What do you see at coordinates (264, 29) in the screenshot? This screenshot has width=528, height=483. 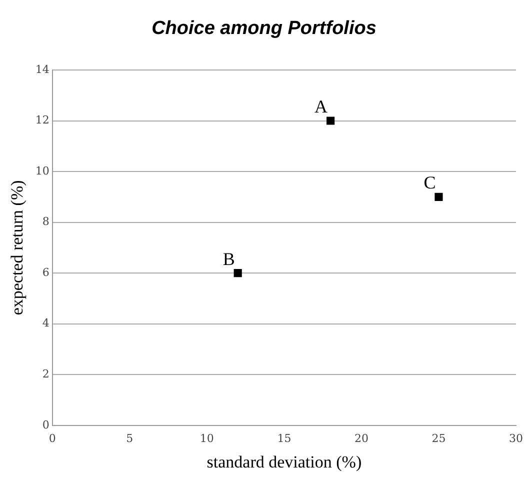 I see `chart-title: Choice among Portfolios` at bounding box center [264, 29].